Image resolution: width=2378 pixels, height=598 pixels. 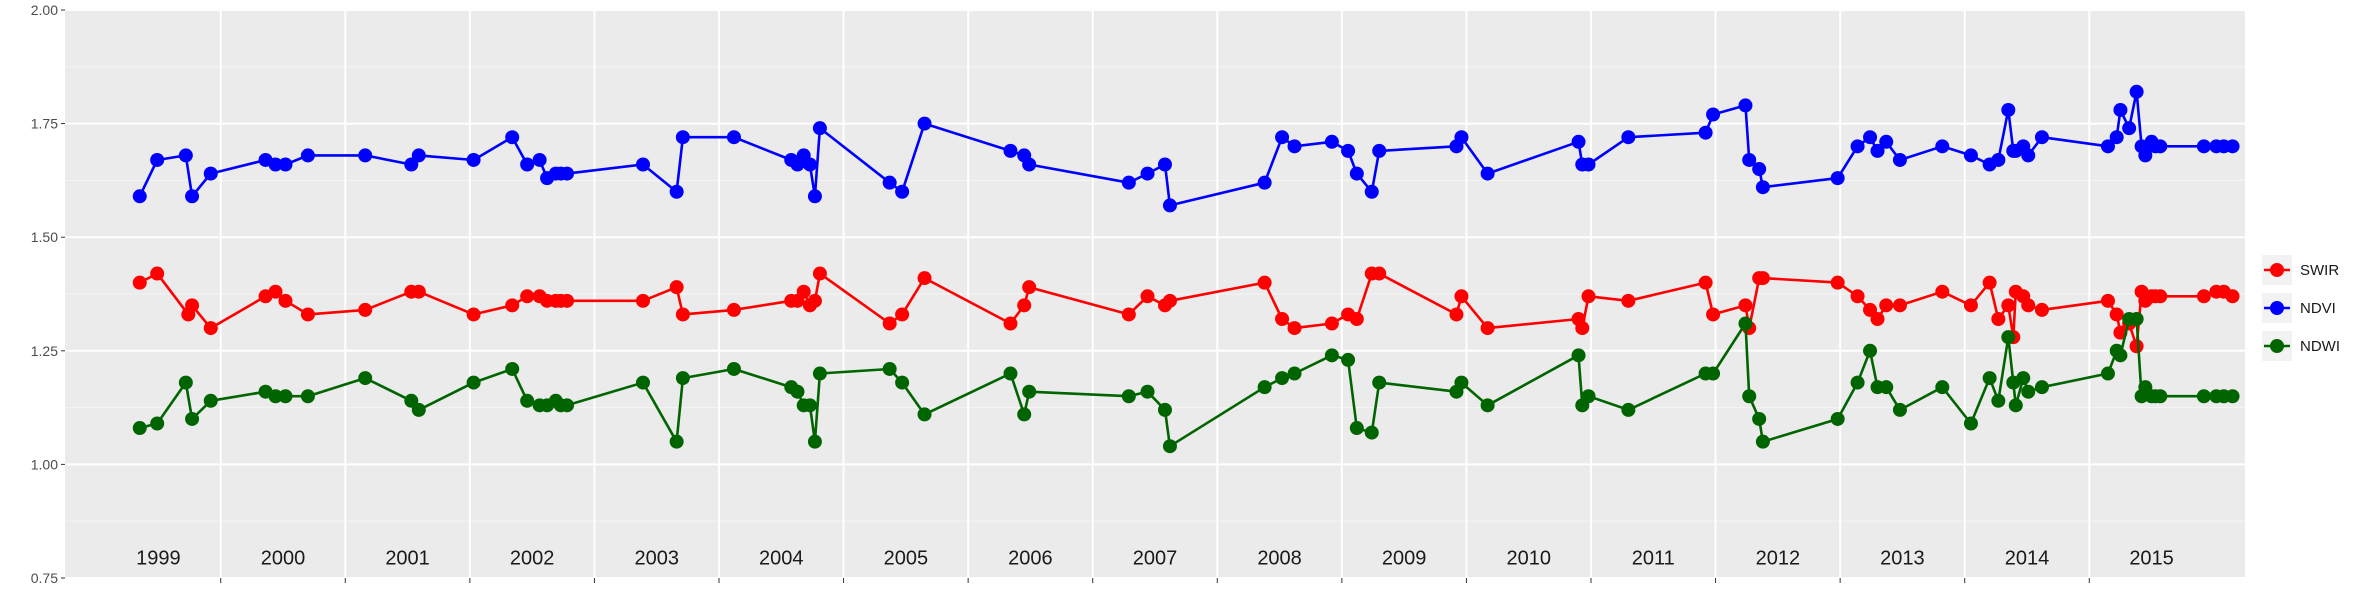 I want to click on legend-label-ndvi: NDVI, so click(x=2318, y=308).